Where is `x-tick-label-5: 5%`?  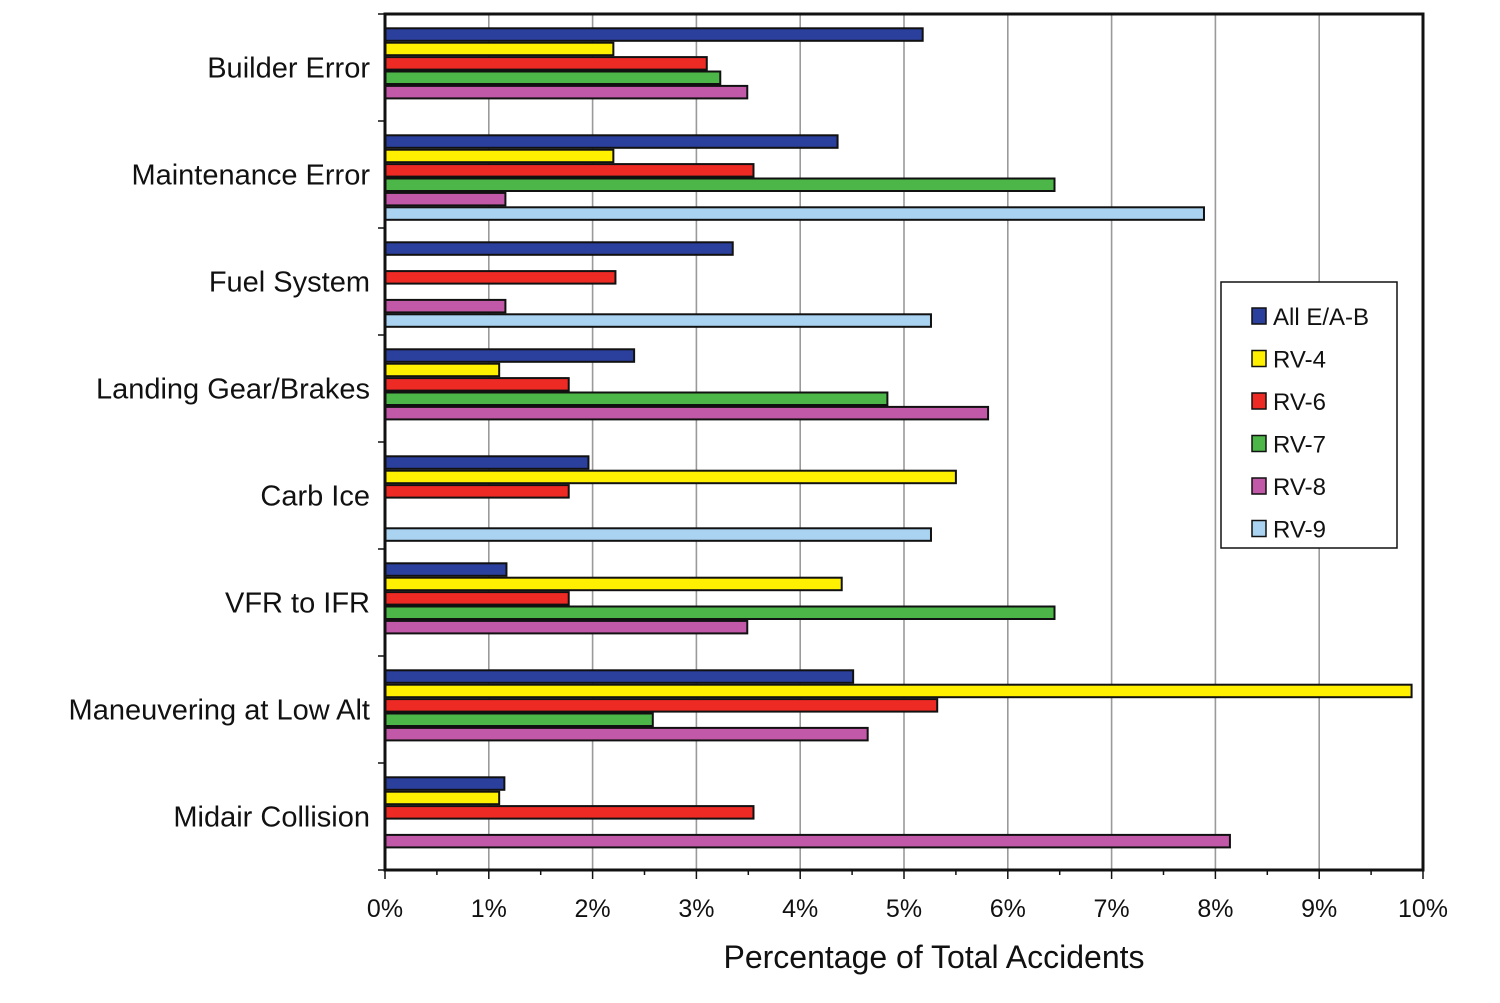
x-tick-label-5: 5% is located at coordinates (904, 909).